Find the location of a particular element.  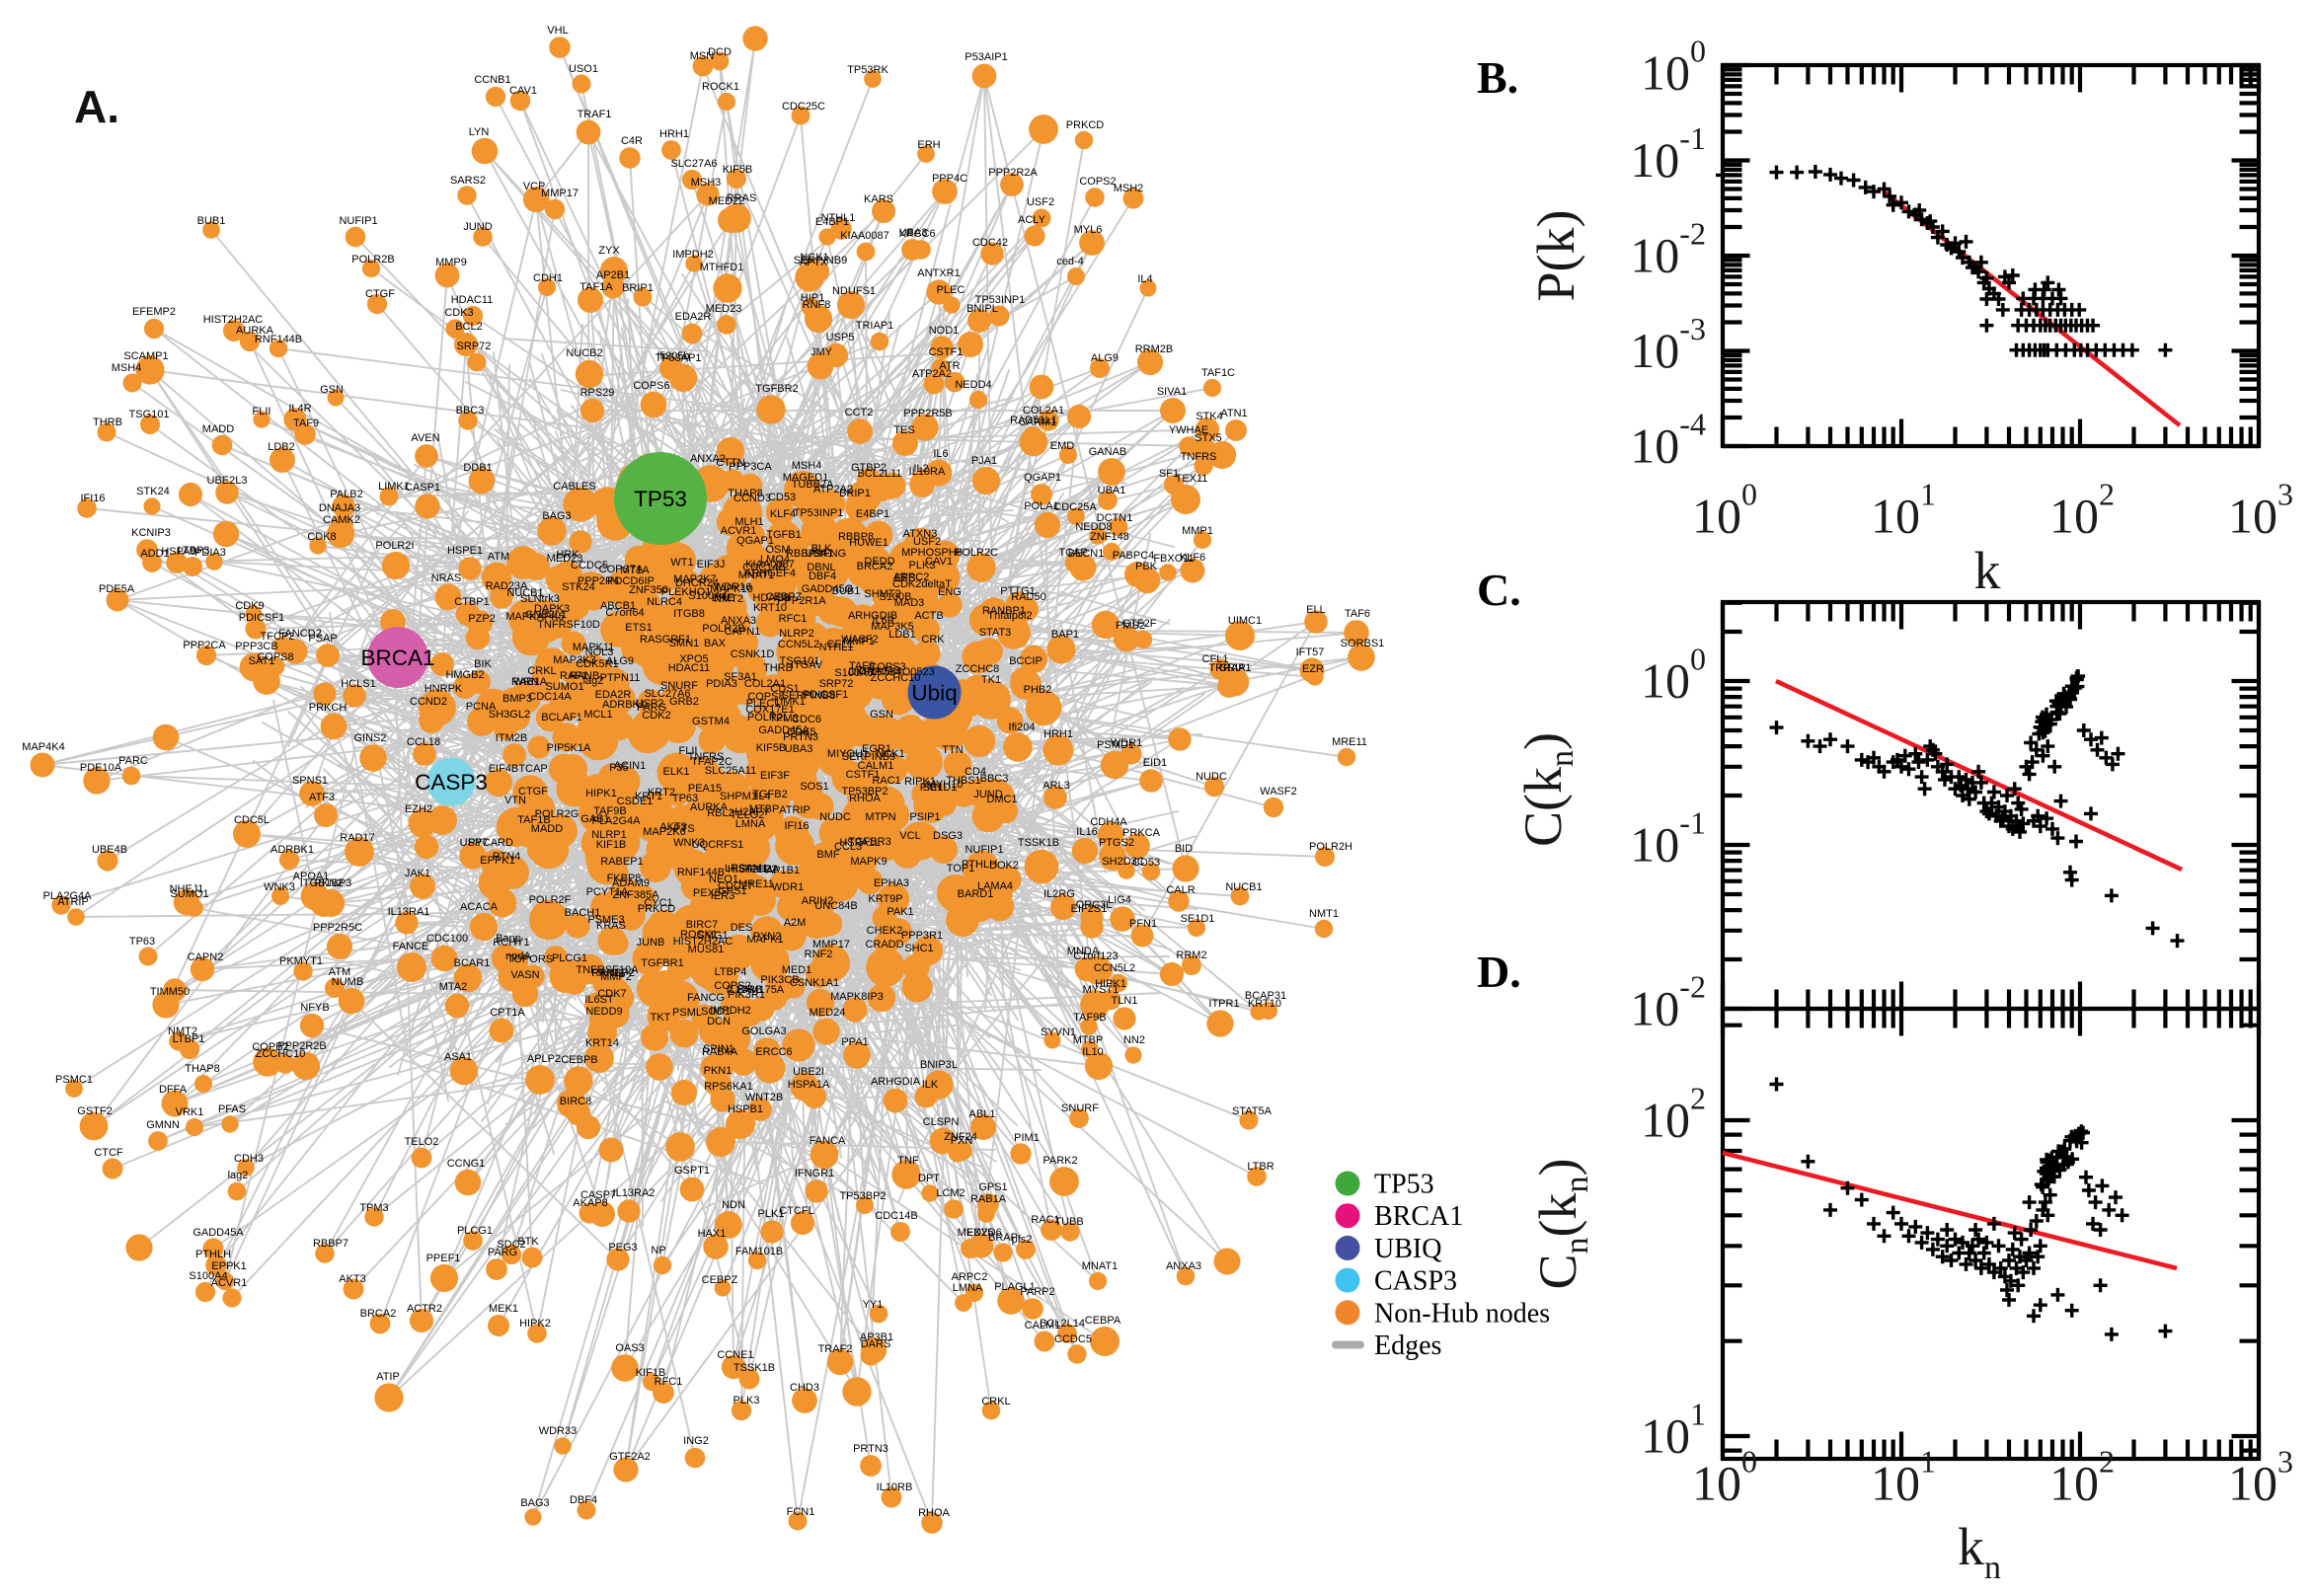

svg-text: THRB is located at coordinates (107, 422).